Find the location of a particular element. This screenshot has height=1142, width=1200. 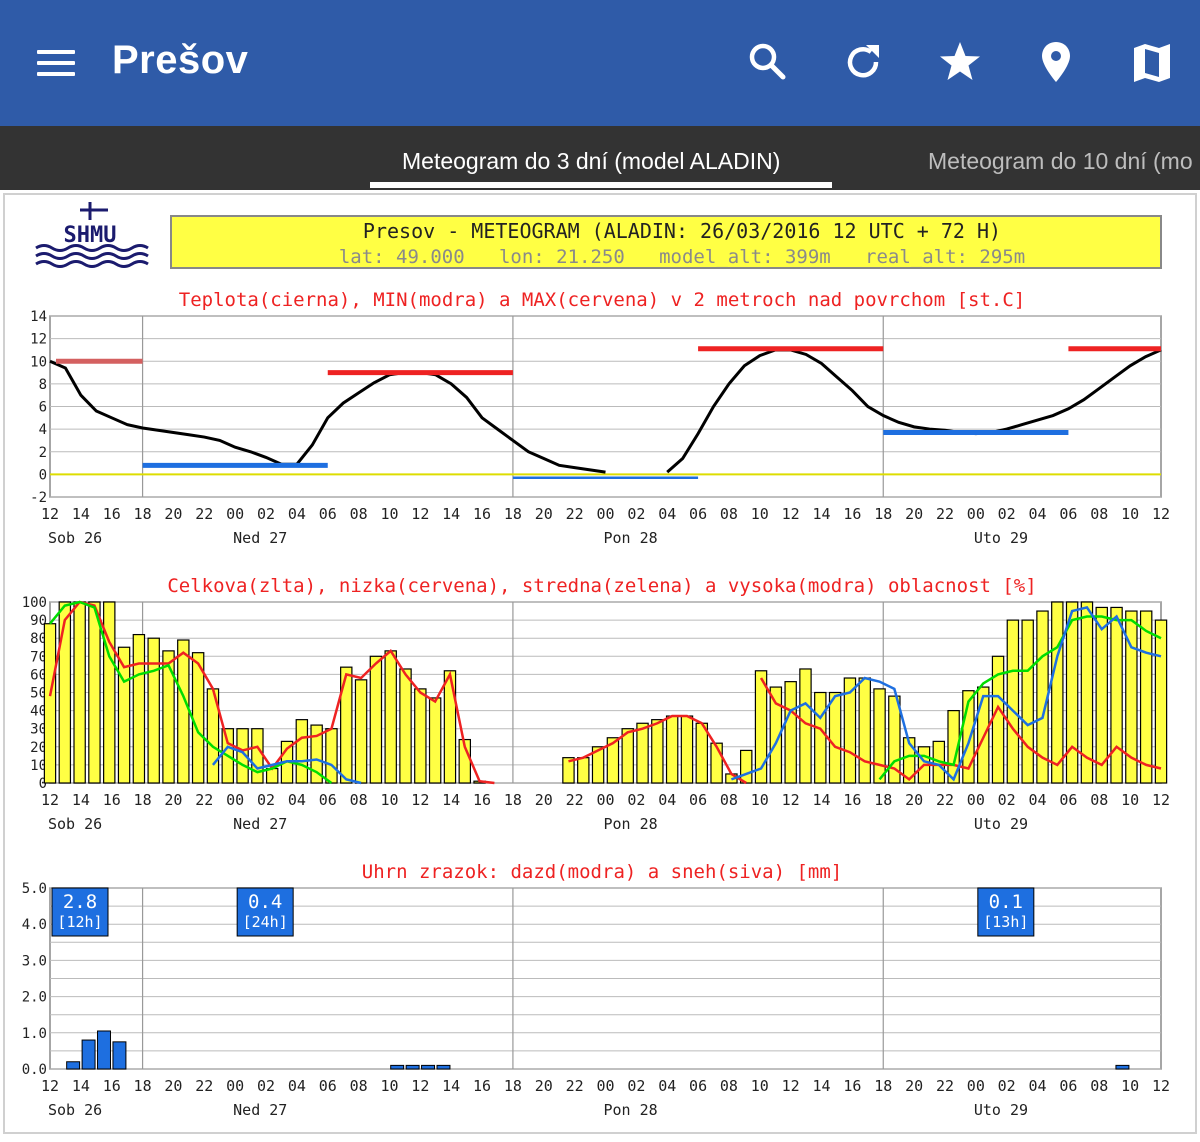

shmu-logo: SHMU is located at coordinates (91, 236).